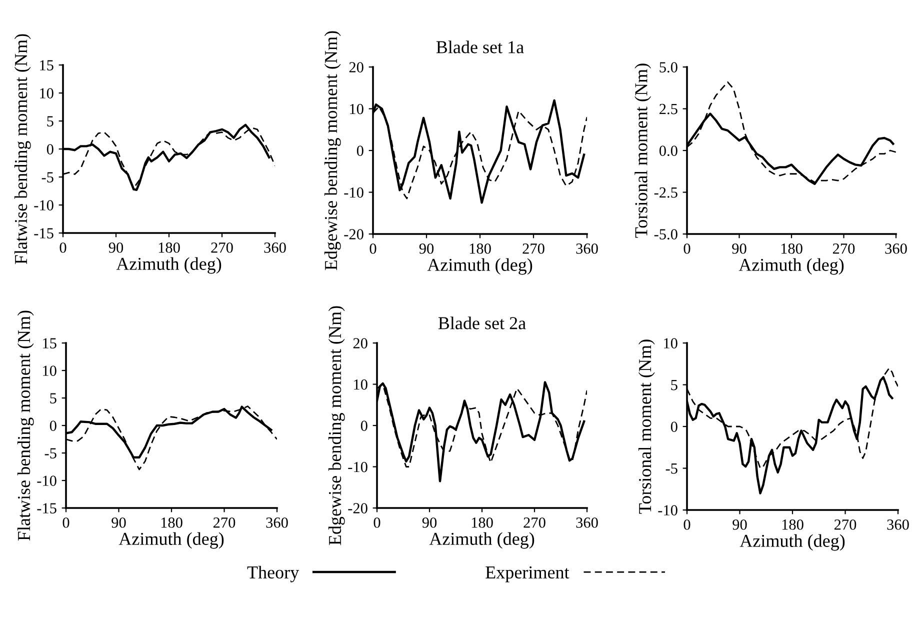  Describe the element at coordinates (668, 151) in the screenshot. I see `y-tick-label: 0.0` at that location.